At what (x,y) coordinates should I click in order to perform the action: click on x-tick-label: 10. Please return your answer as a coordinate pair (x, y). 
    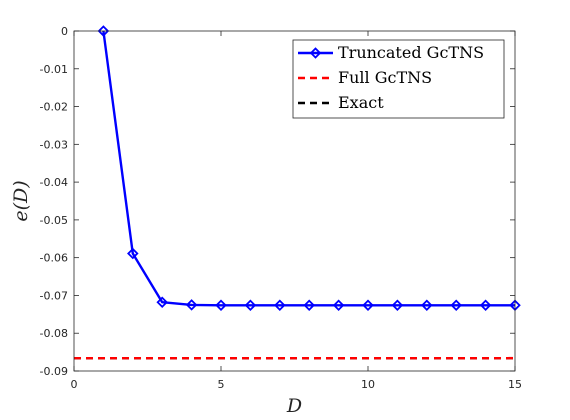
    Looking at the image, I should click on (368, 384).